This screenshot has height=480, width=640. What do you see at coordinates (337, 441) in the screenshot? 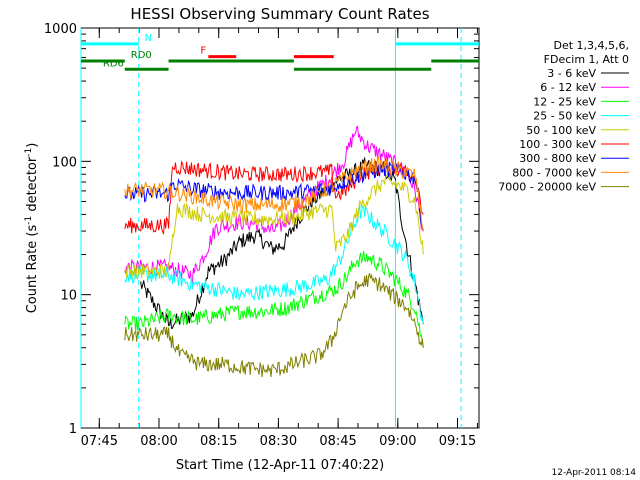
I see `x-tick-label: 08:45` at bounding box center [337, 441].